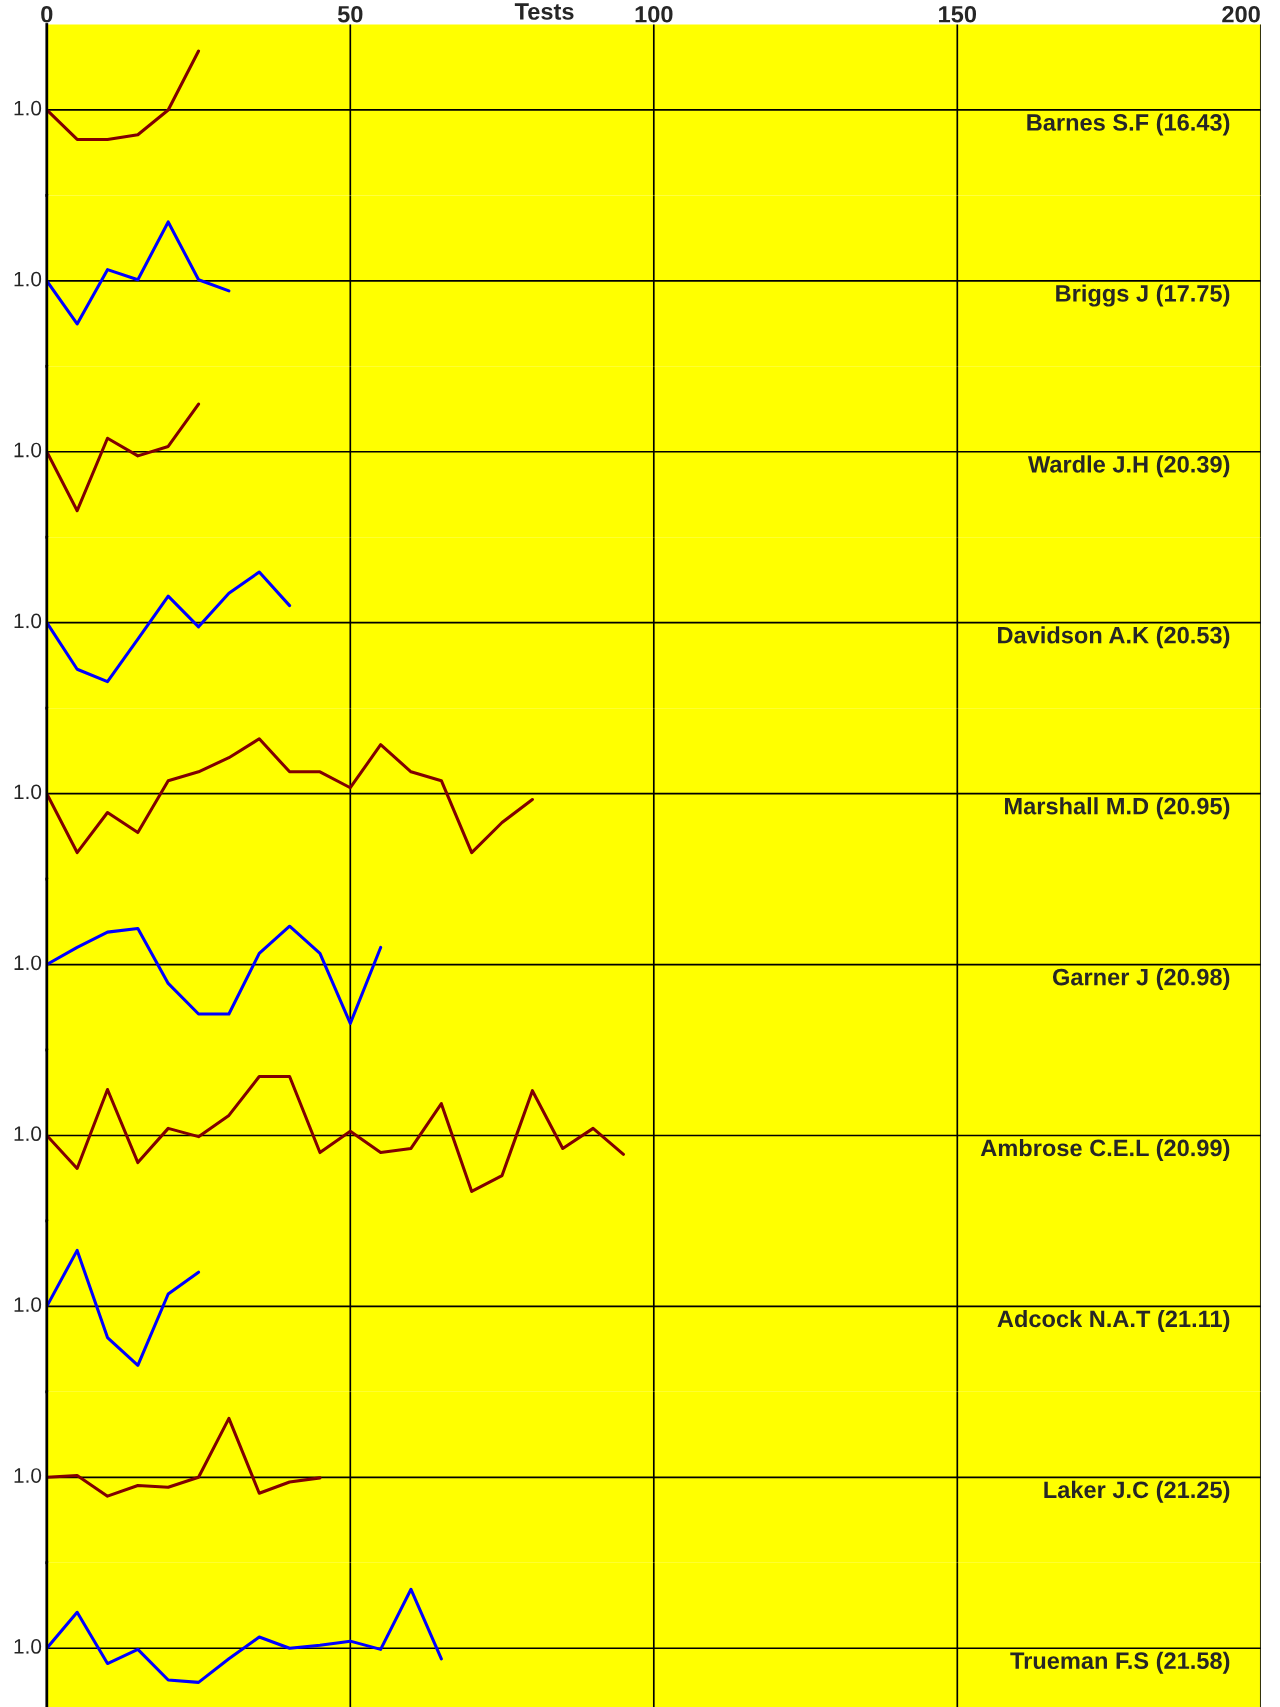  I want to click on x-tick-label: 100, so click(654, 14).